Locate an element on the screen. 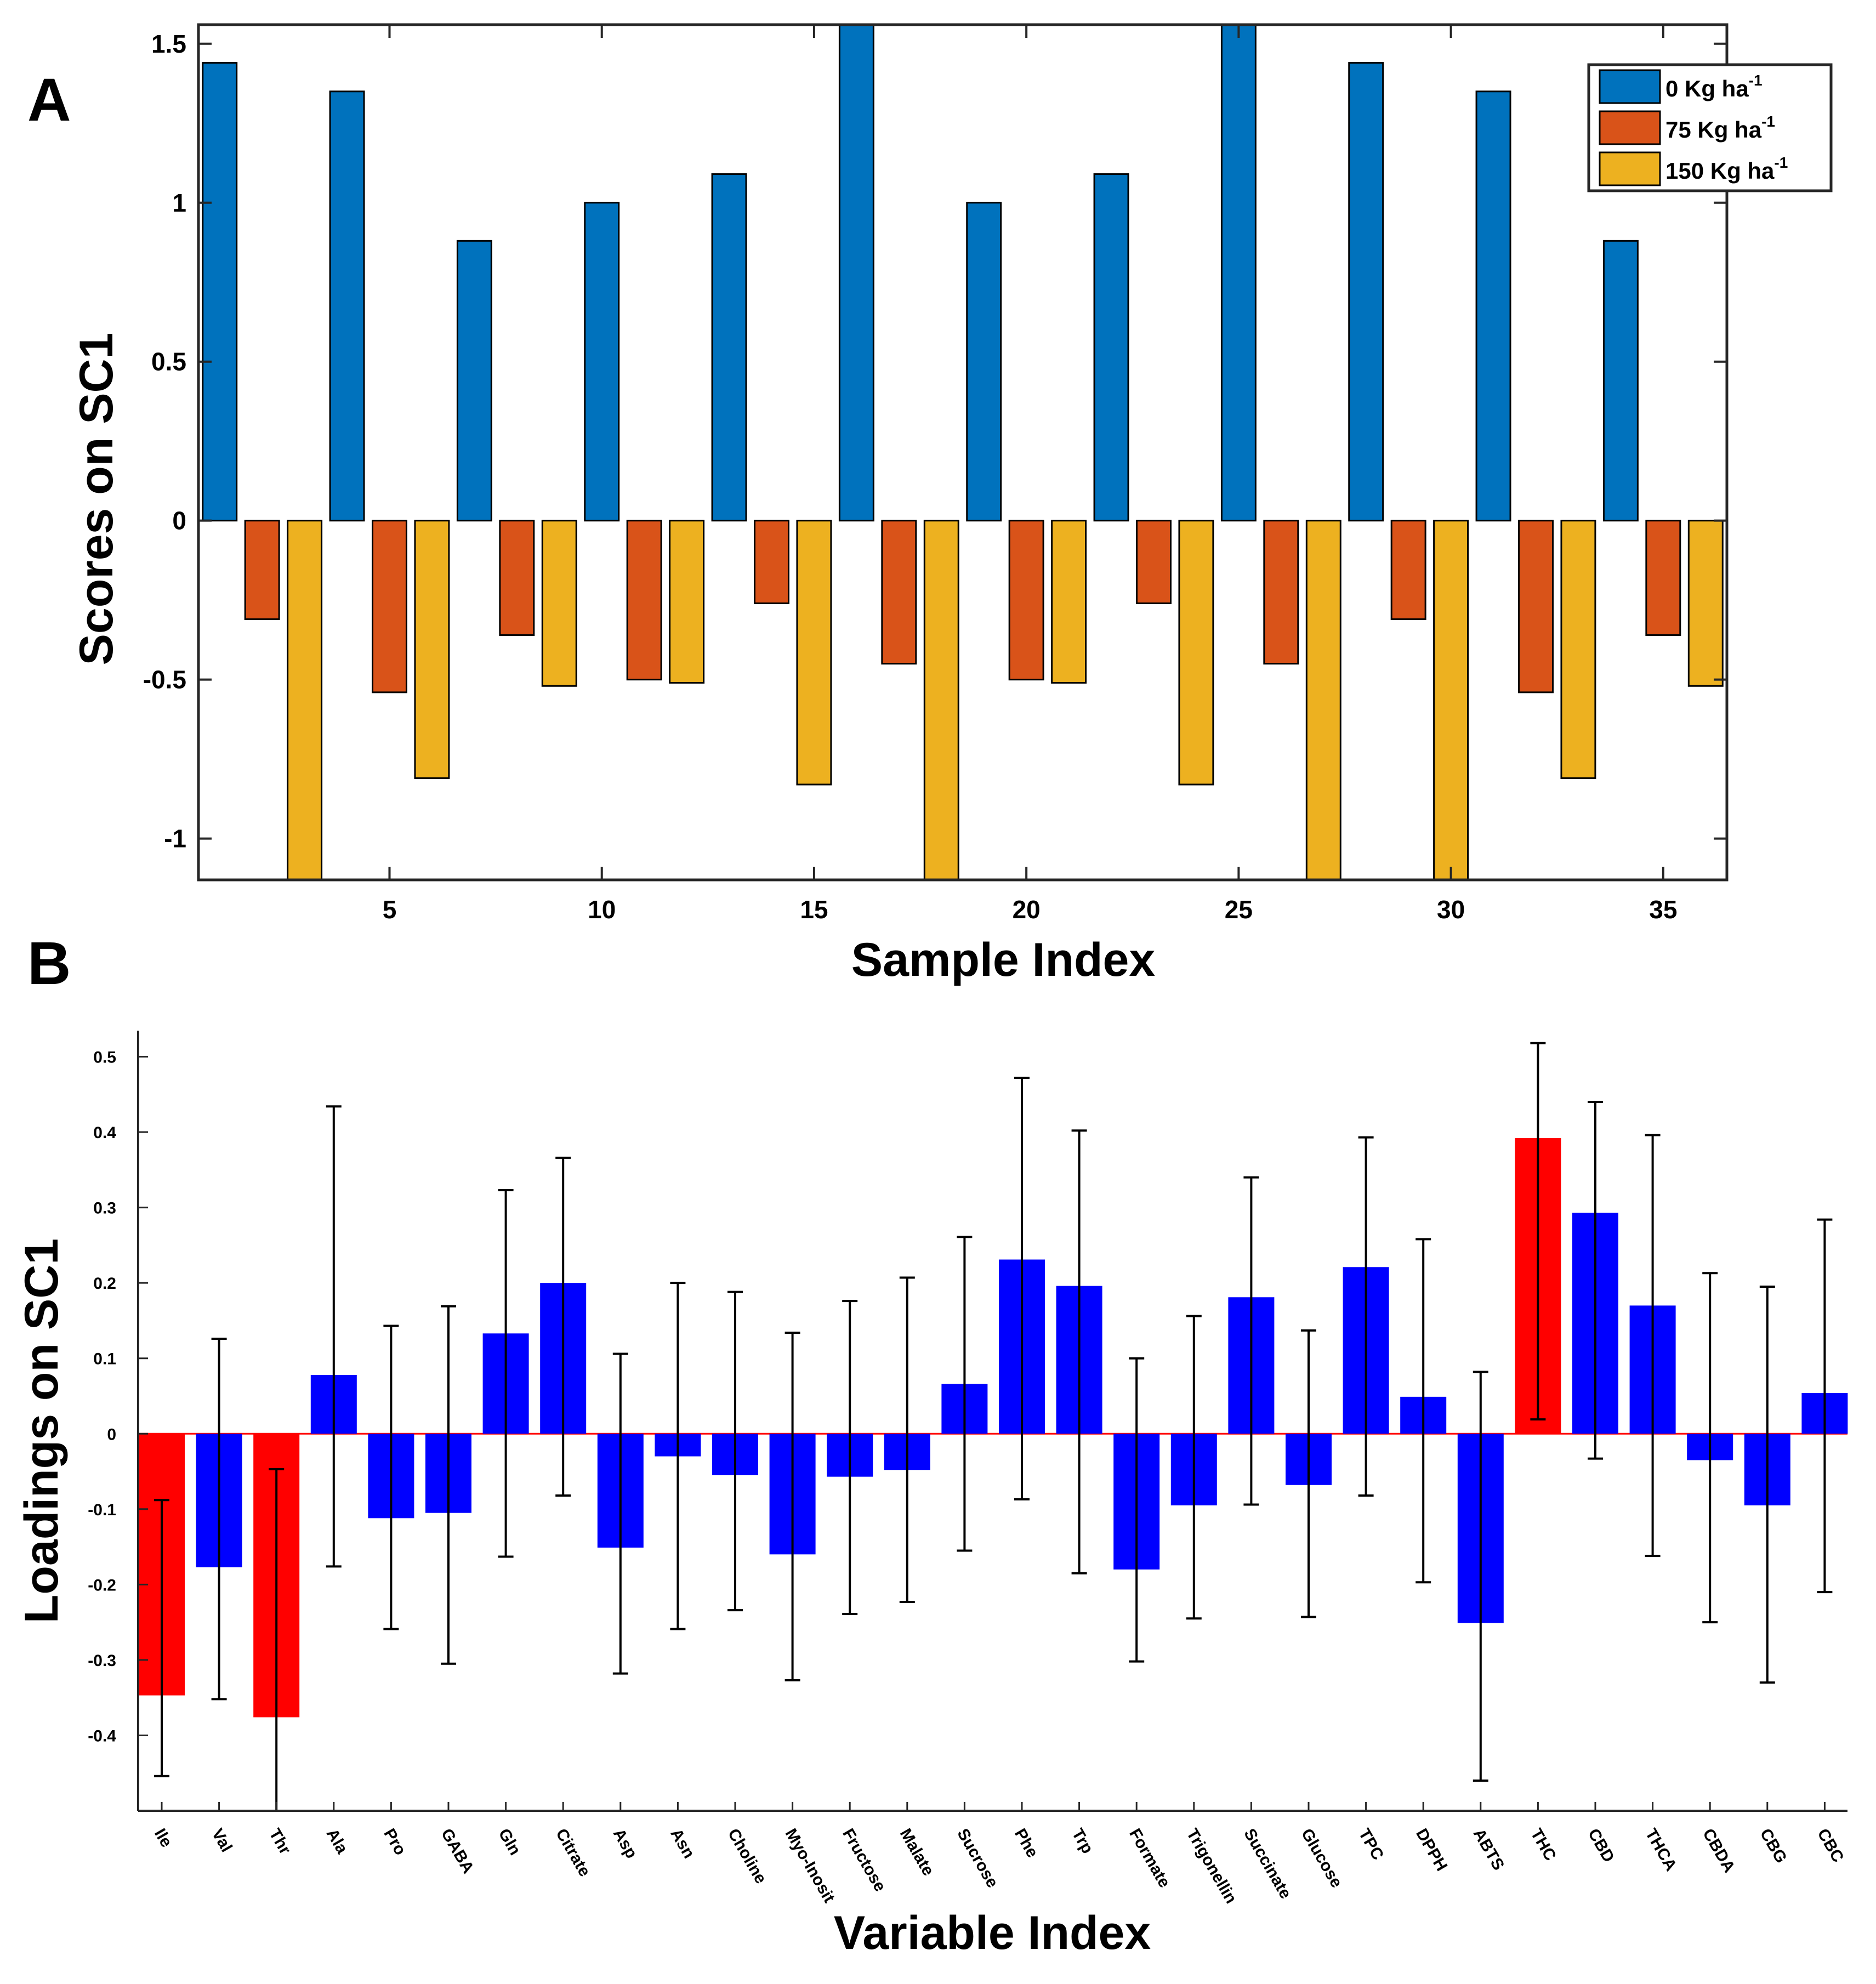  a-legend-label-150kg: 150 Kg ha-1 is located at coordinates (1726, 169).